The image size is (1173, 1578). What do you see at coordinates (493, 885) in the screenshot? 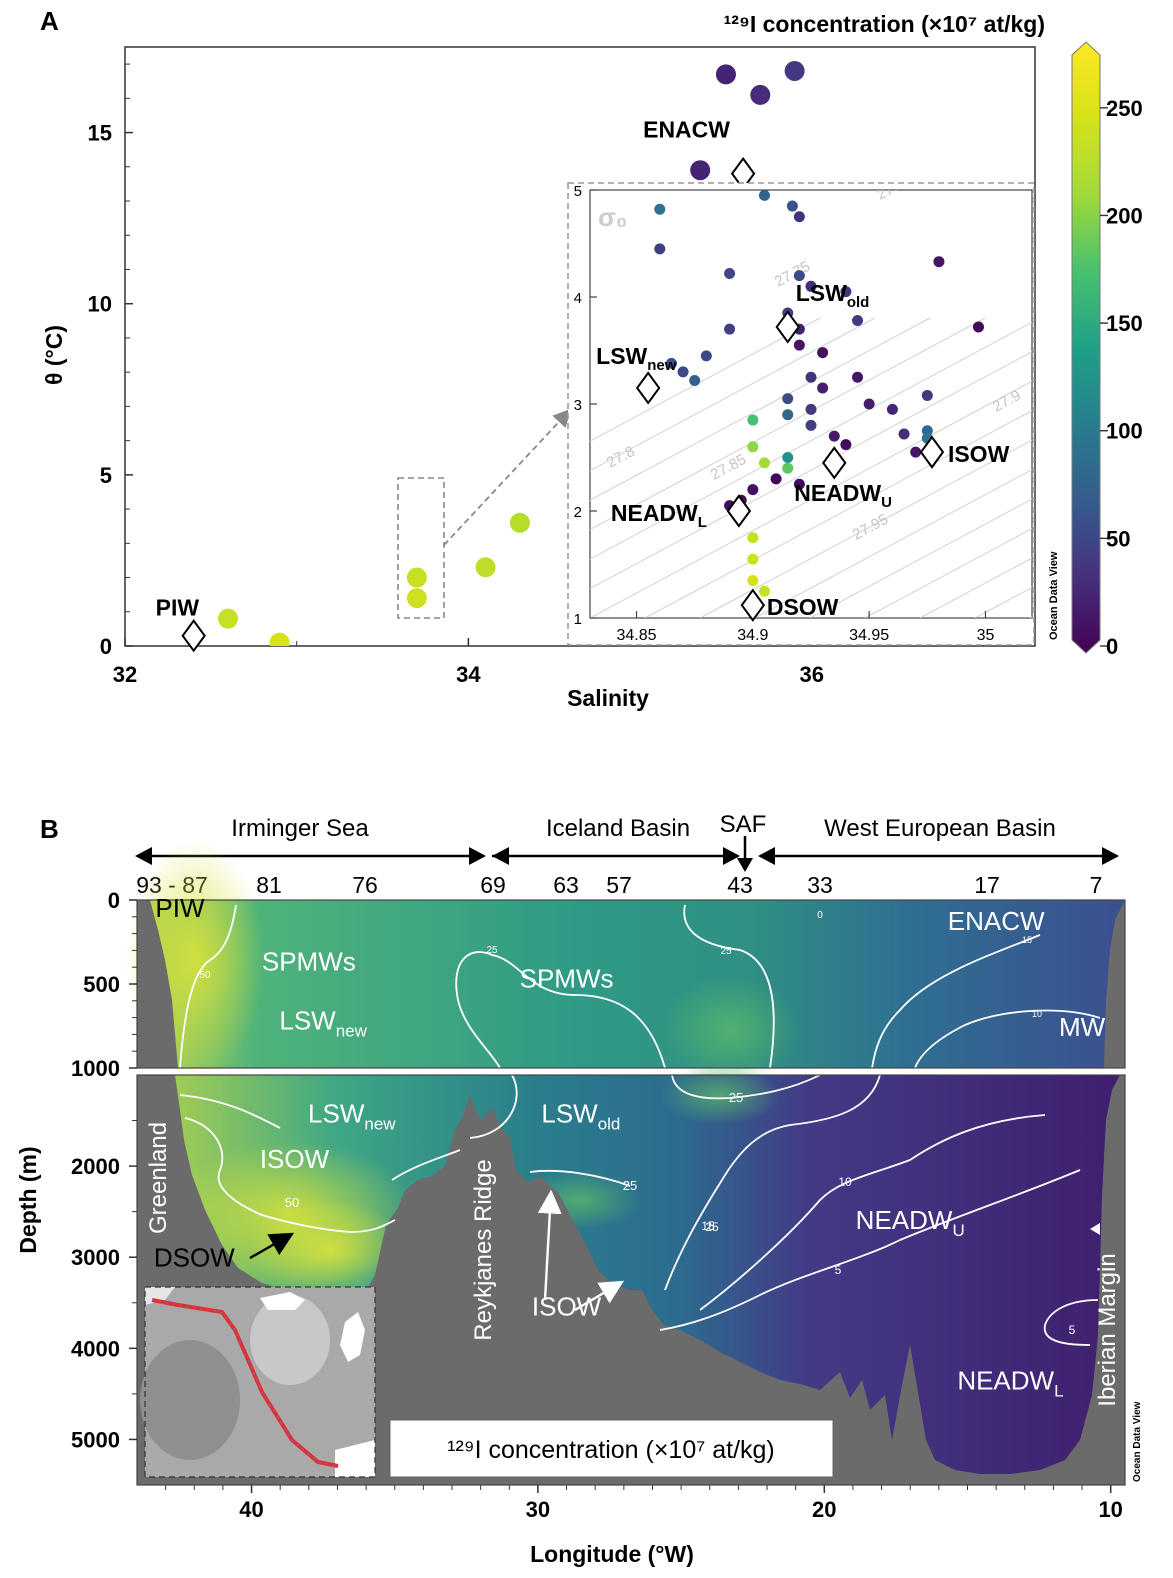
I see `station-number: 69` at bounding box center [493, 885].